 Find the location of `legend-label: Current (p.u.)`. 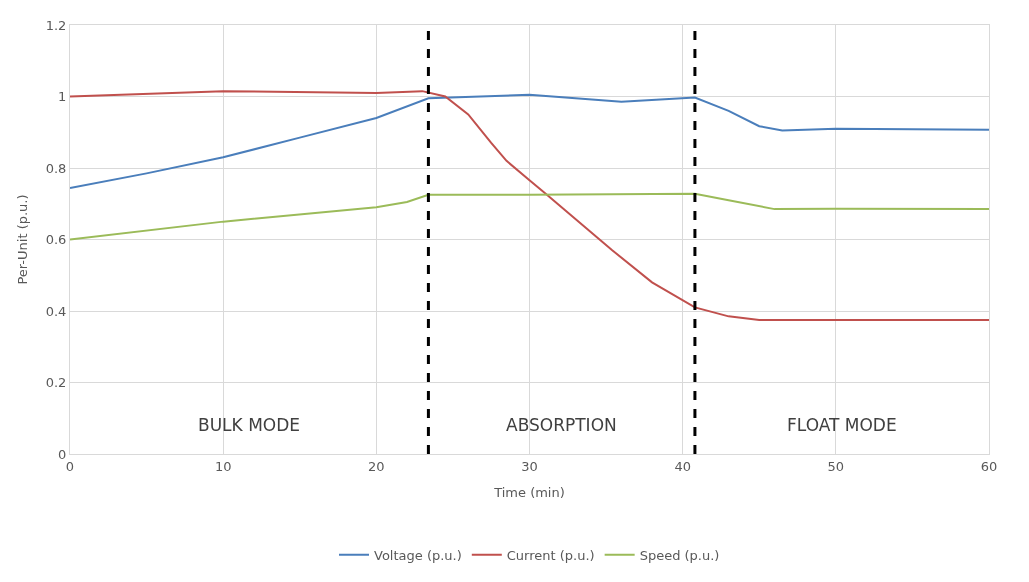

legend-label: Current (p.u.) is located at coordinates (550, 555).